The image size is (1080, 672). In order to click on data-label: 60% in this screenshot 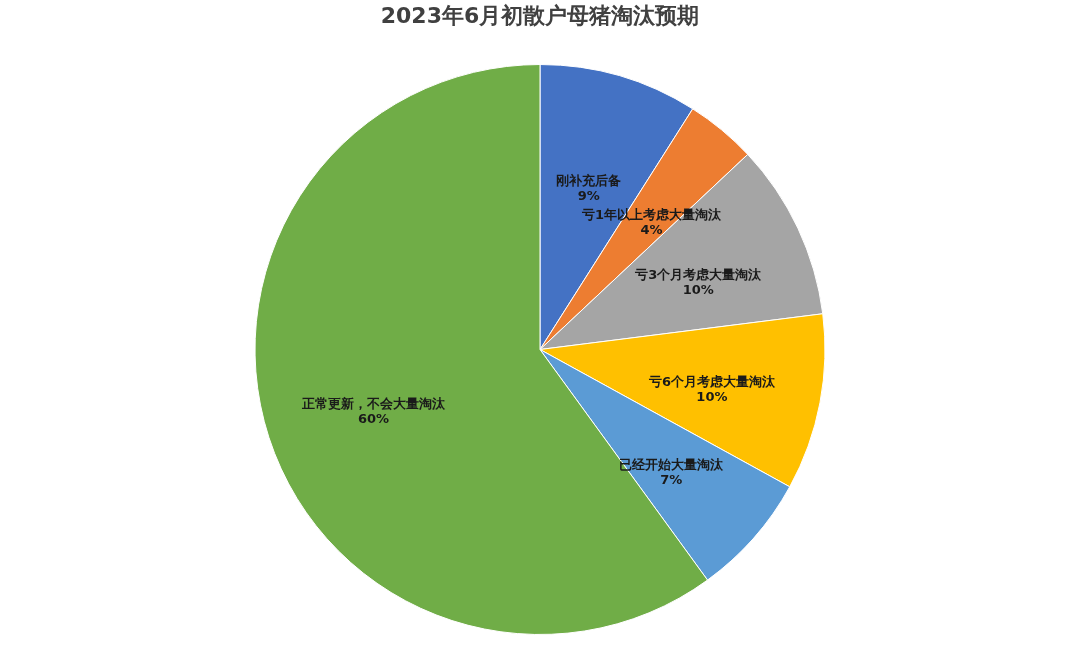, I will do `click(374, 418)`.